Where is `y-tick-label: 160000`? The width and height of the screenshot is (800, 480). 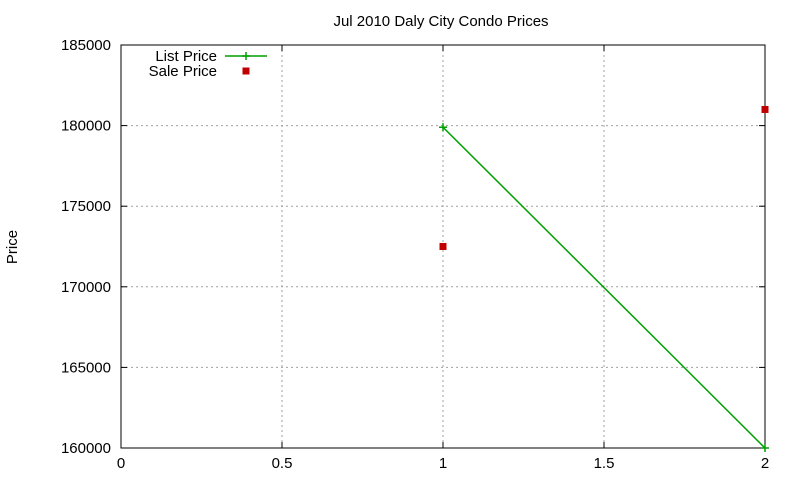
y-tick-label: 160000 is located at coordinates (86, 448).